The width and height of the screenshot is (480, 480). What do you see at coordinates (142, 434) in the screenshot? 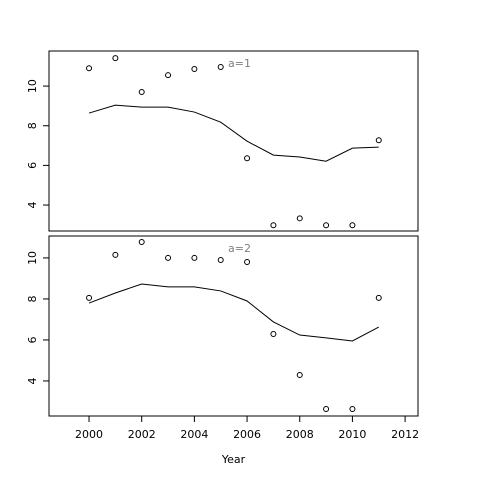
I see `x-tick-label: 2002` at bounding box center [142, 434].